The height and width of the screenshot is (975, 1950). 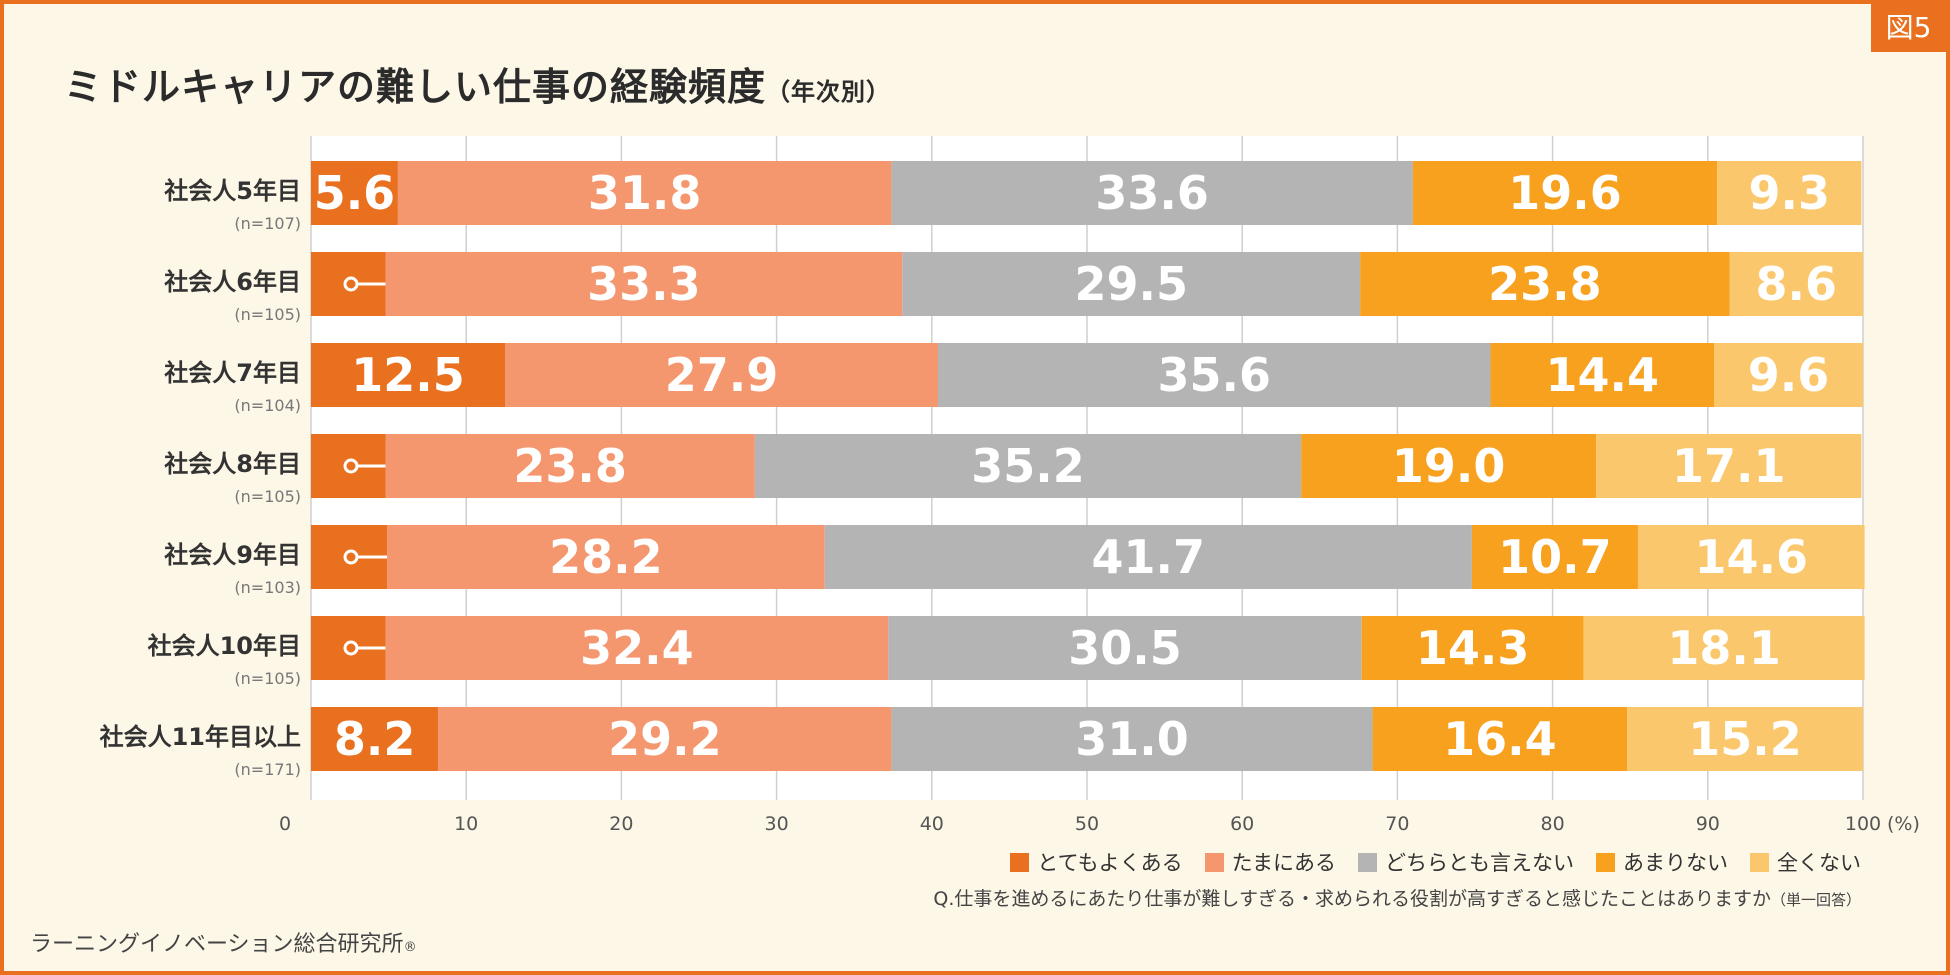 What do you see at coordinates (621, 824) in the screenshot?
I see `x-tick-label-20: 20` at bounding box center [621, 824].